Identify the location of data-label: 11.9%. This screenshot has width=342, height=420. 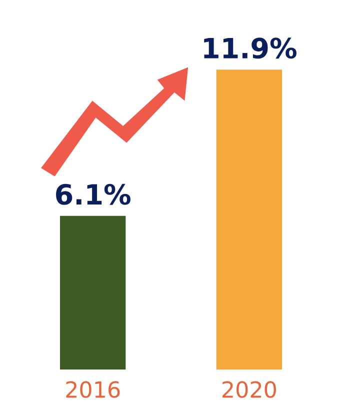
(250, 48).